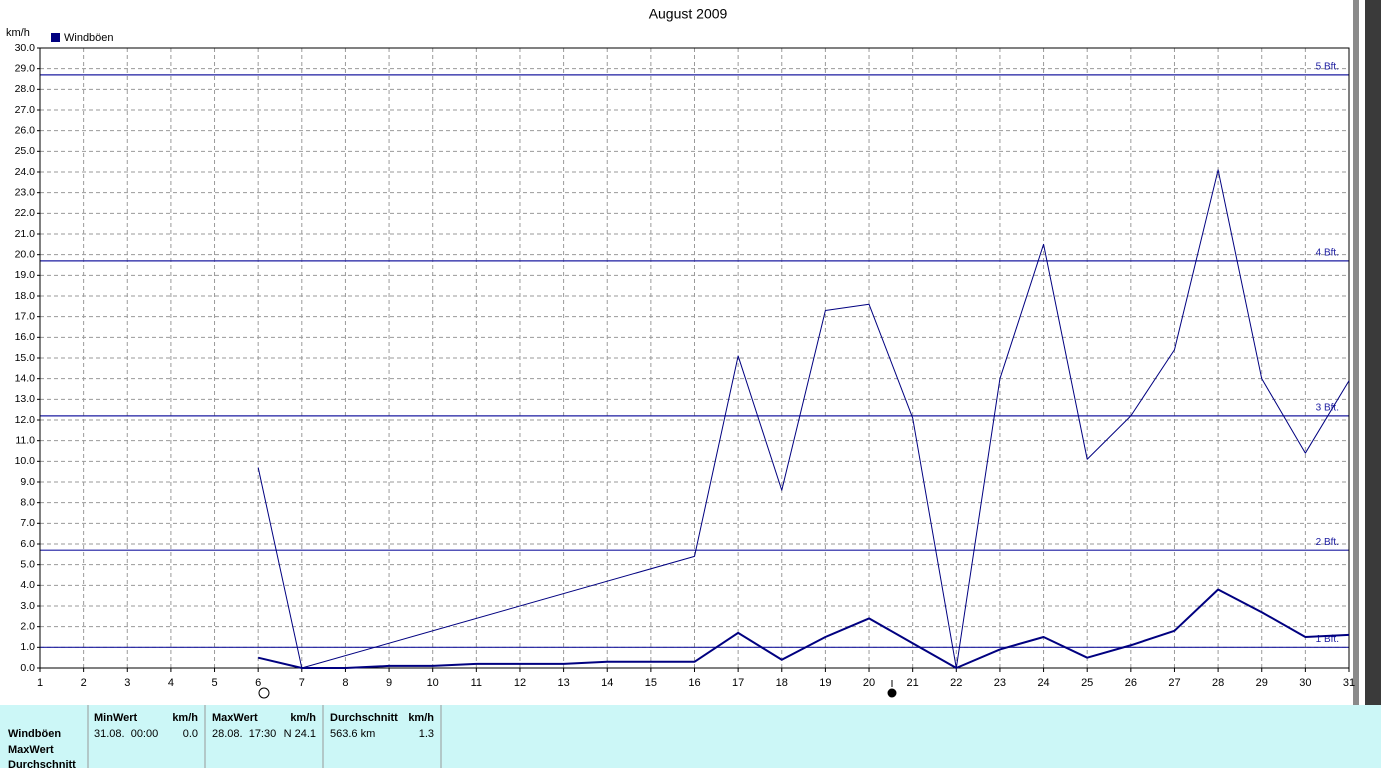  What do you see at coordinates (25, 172) in the screenshot?
I see `y-tick-label: 24.0` at bounding box center [25, 172].